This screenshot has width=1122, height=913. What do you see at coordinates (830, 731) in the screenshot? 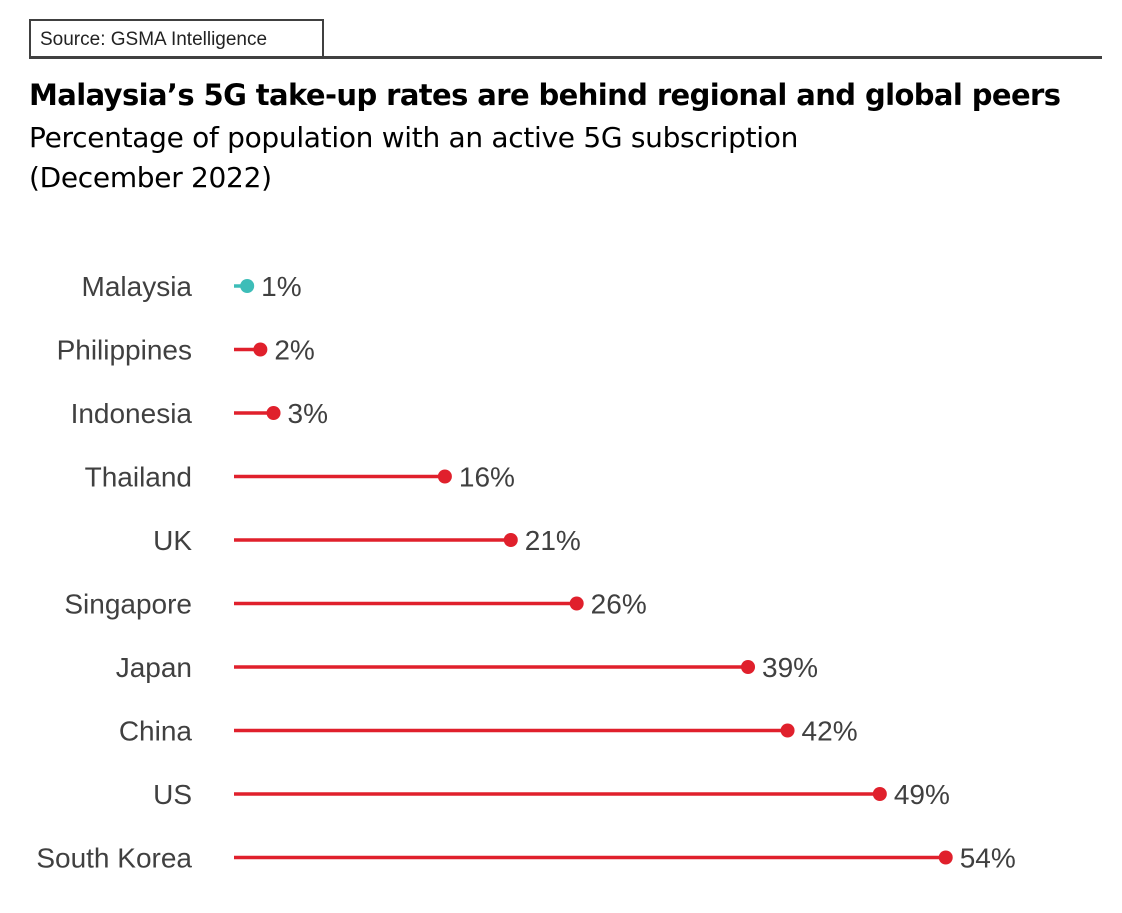
I see `value-label: 42%` at bounding box center [830, 731].